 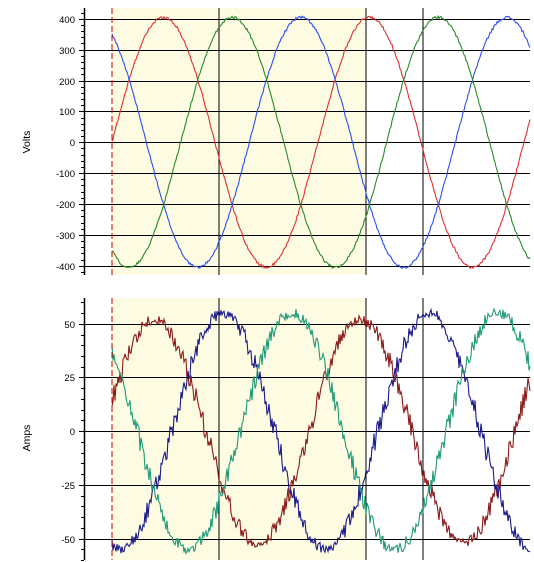 I want to click on y-tick-label: -50, so click(x=68, y=540).